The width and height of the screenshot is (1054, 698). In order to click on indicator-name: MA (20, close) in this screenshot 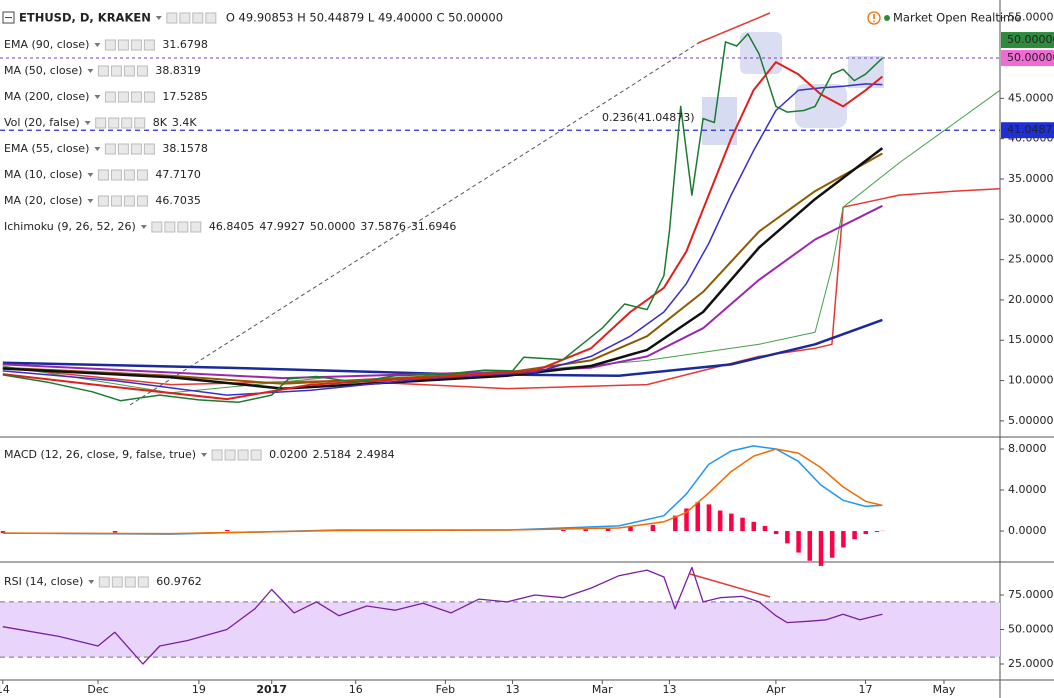, I will do `click(43, 200)`.